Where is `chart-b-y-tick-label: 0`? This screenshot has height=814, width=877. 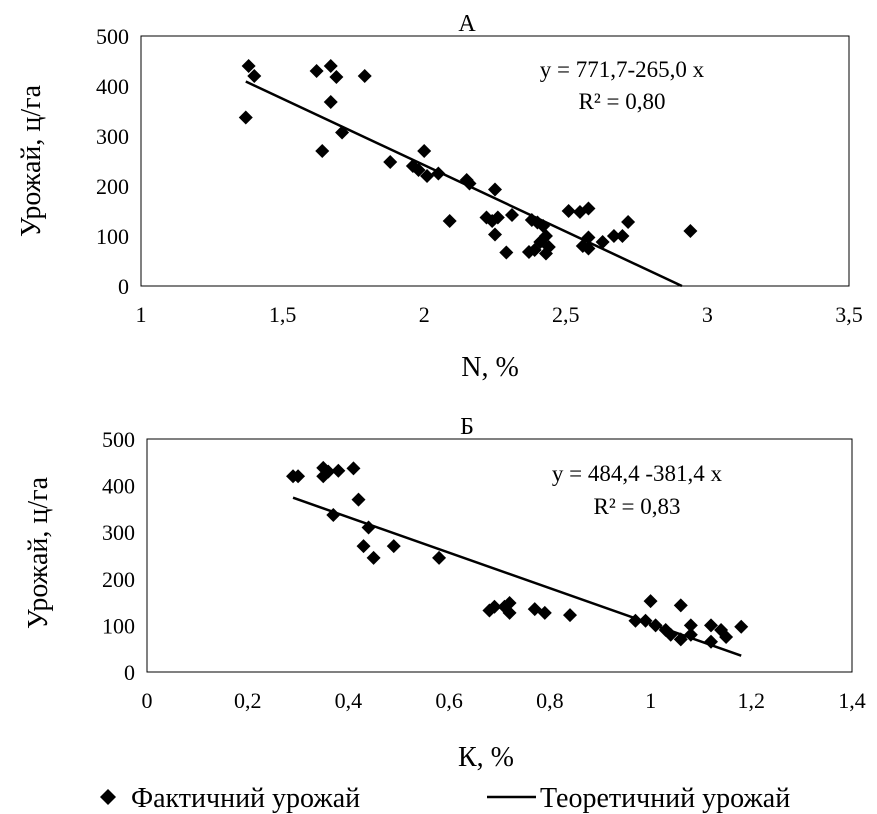 chart-b-y-tick-label: 0 is located at coordinates (129, 672).